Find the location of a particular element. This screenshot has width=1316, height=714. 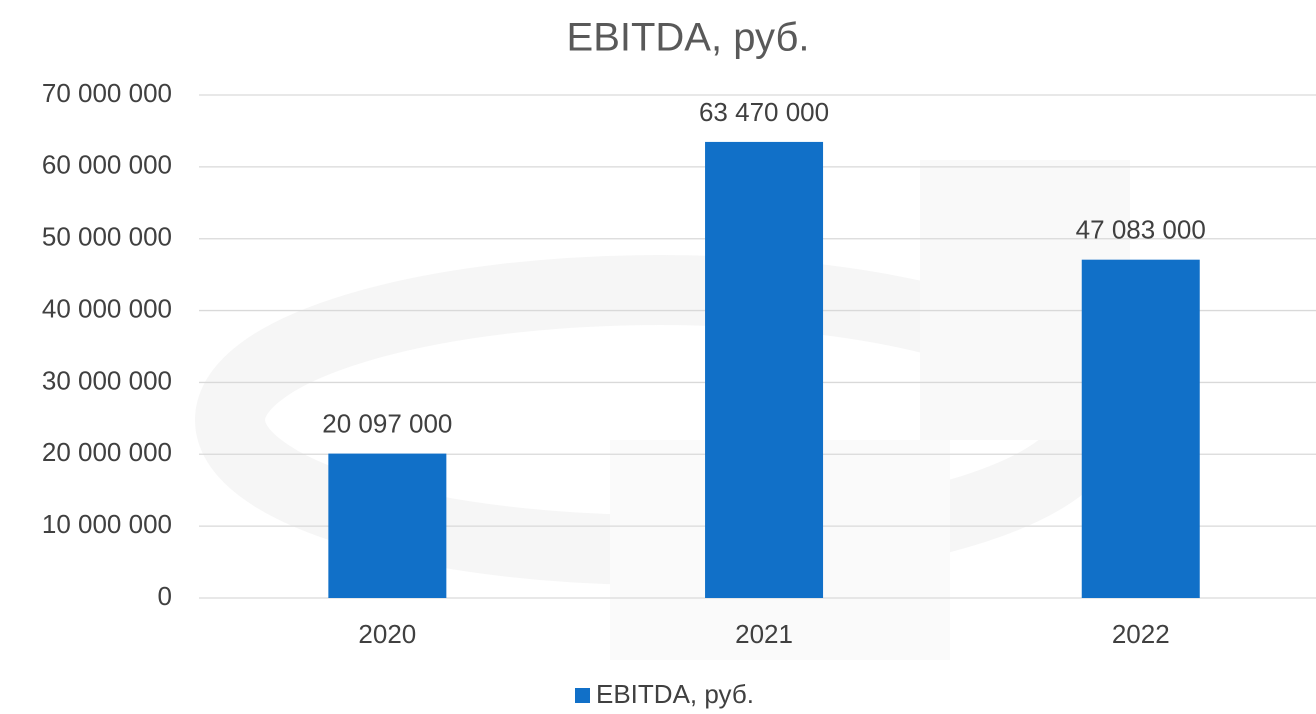

y-tick-label: 0 is located at coordinates (165, 596).